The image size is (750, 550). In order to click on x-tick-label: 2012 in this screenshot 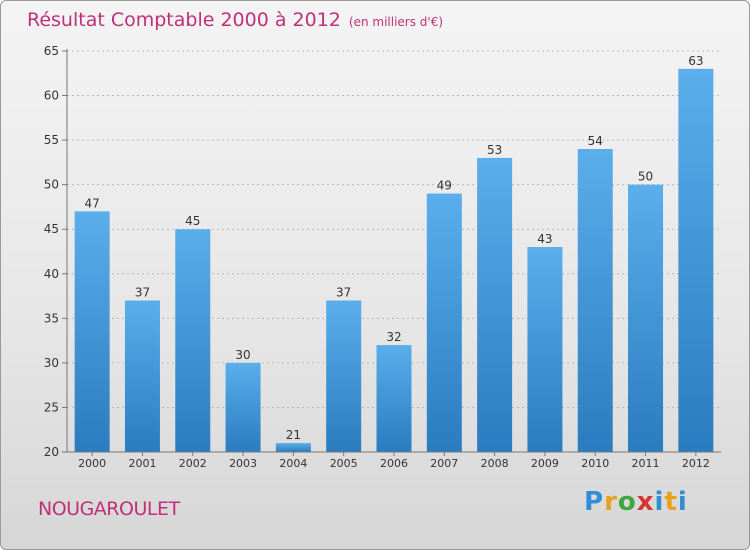, I will do `click(696, 463)`.